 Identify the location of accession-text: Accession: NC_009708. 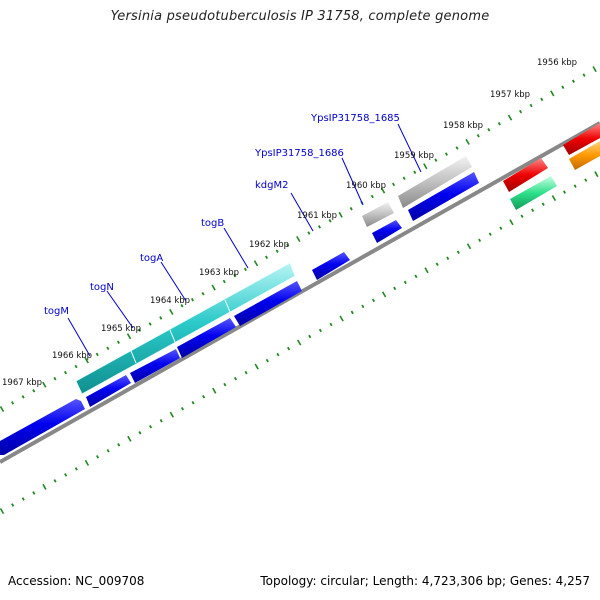
(76, 581).